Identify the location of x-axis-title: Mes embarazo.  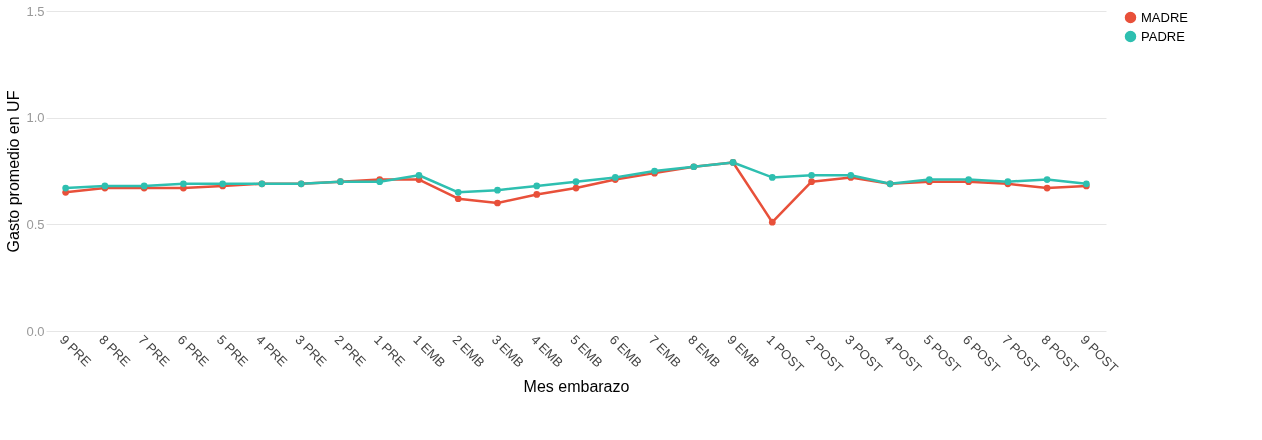
(576, 387).